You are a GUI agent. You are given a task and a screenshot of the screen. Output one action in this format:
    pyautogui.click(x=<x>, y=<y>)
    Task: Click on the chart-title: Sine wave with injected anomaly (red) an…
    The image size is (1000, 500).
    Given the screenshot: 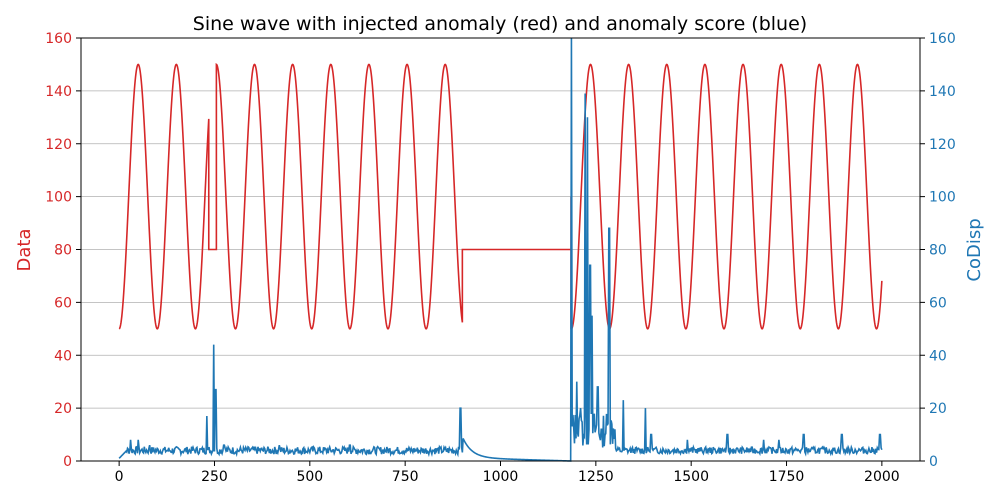 What is the action you would take?
    pyautogui.click(x=500, y=24)
    